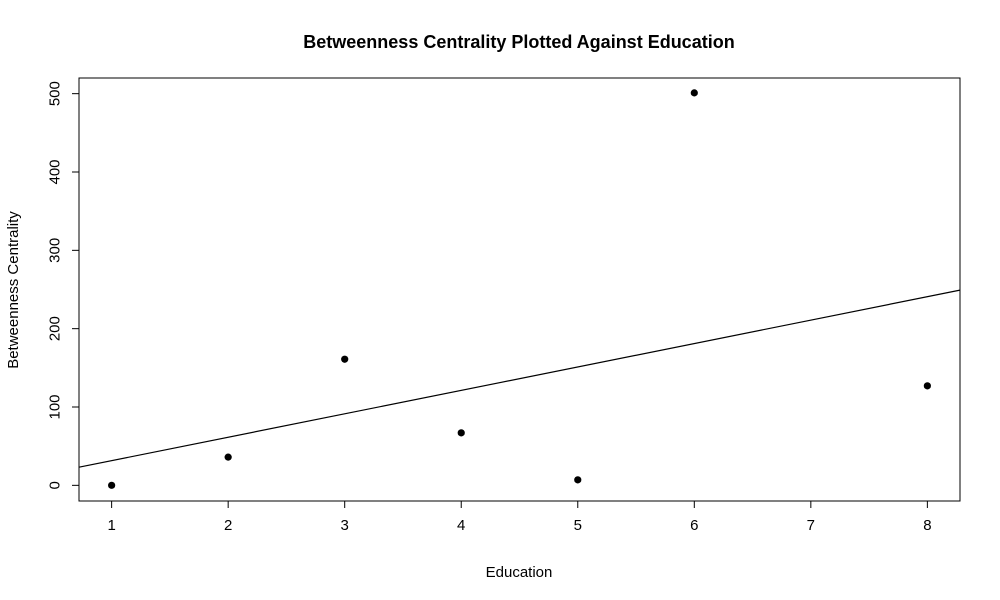 This screenshot has height=600, width=1000. Describe the element at coordinates (519, 572) in the screenshot. I see `x-axis-label: Education` at that location.